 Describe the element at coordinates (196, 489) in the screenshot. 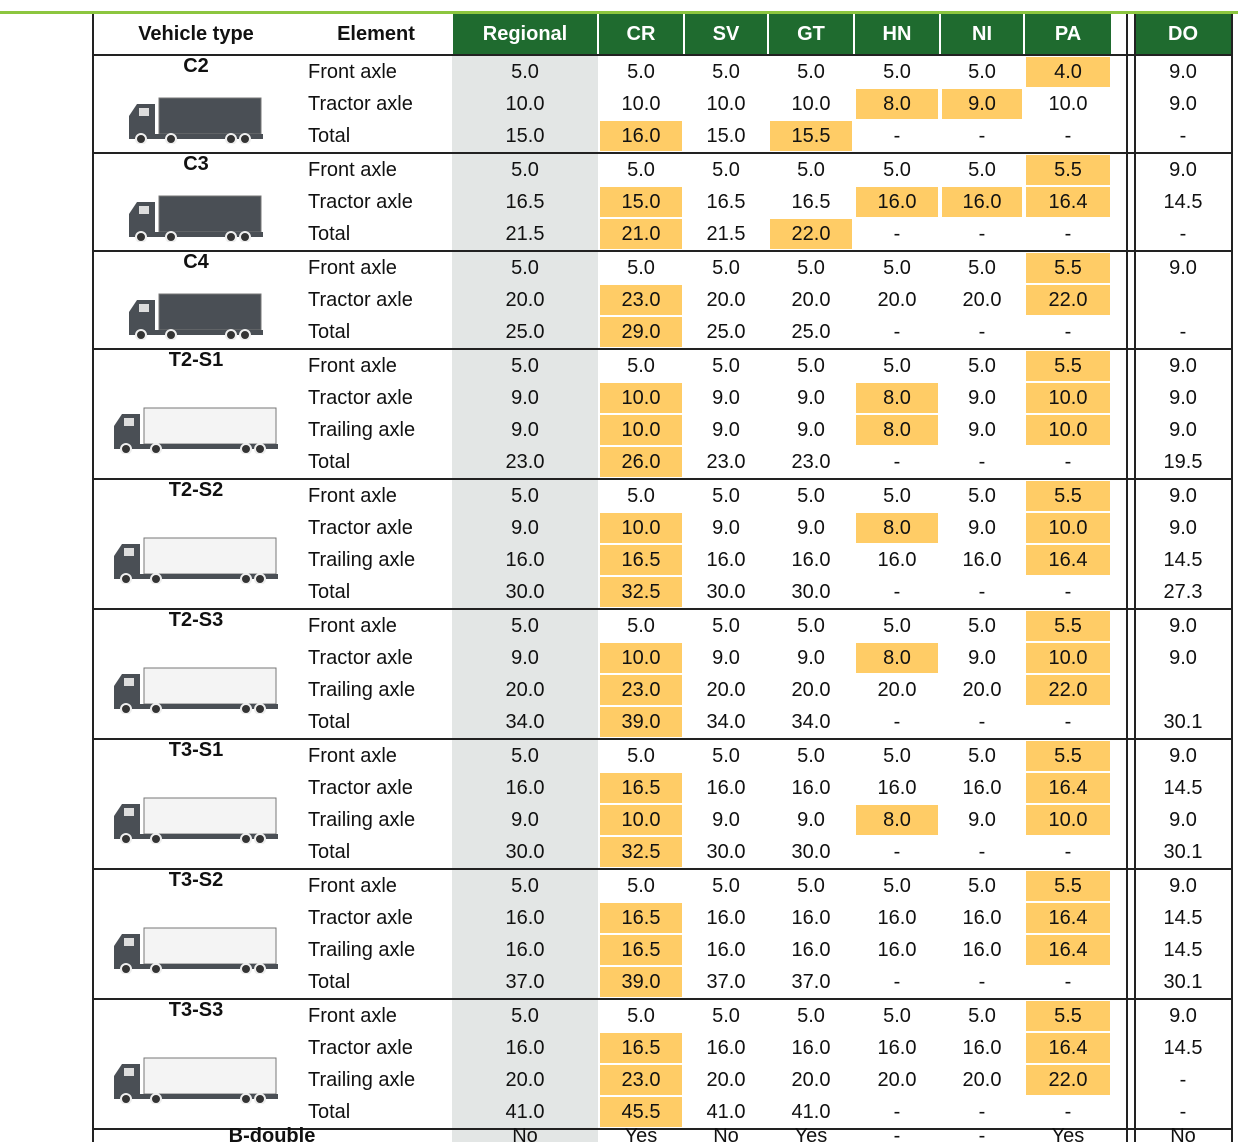

I see `vehicle-type: T2-S2` at that location.